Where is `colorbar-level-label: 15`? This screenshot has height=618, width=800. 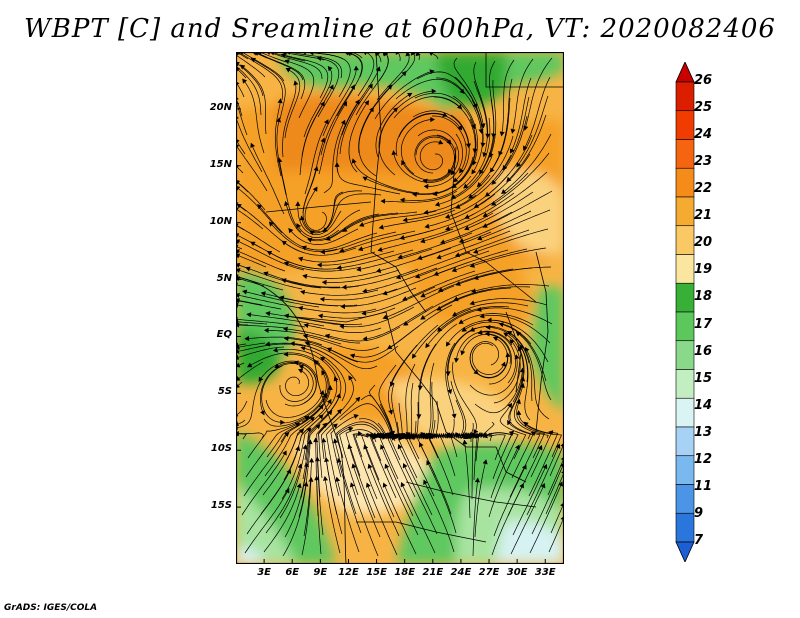 colorbar-level-label: 15 is located at coordinates (703, 378).